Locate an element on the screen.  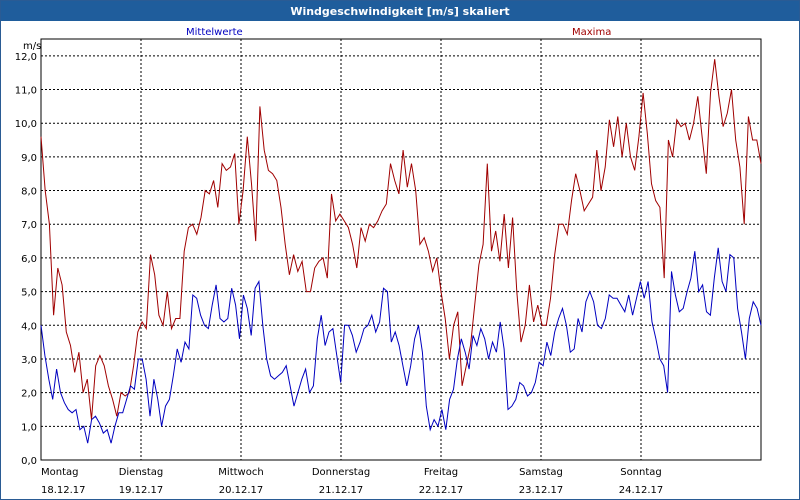
y-tick-label: 2,0 is located at coordinates (29, 394).